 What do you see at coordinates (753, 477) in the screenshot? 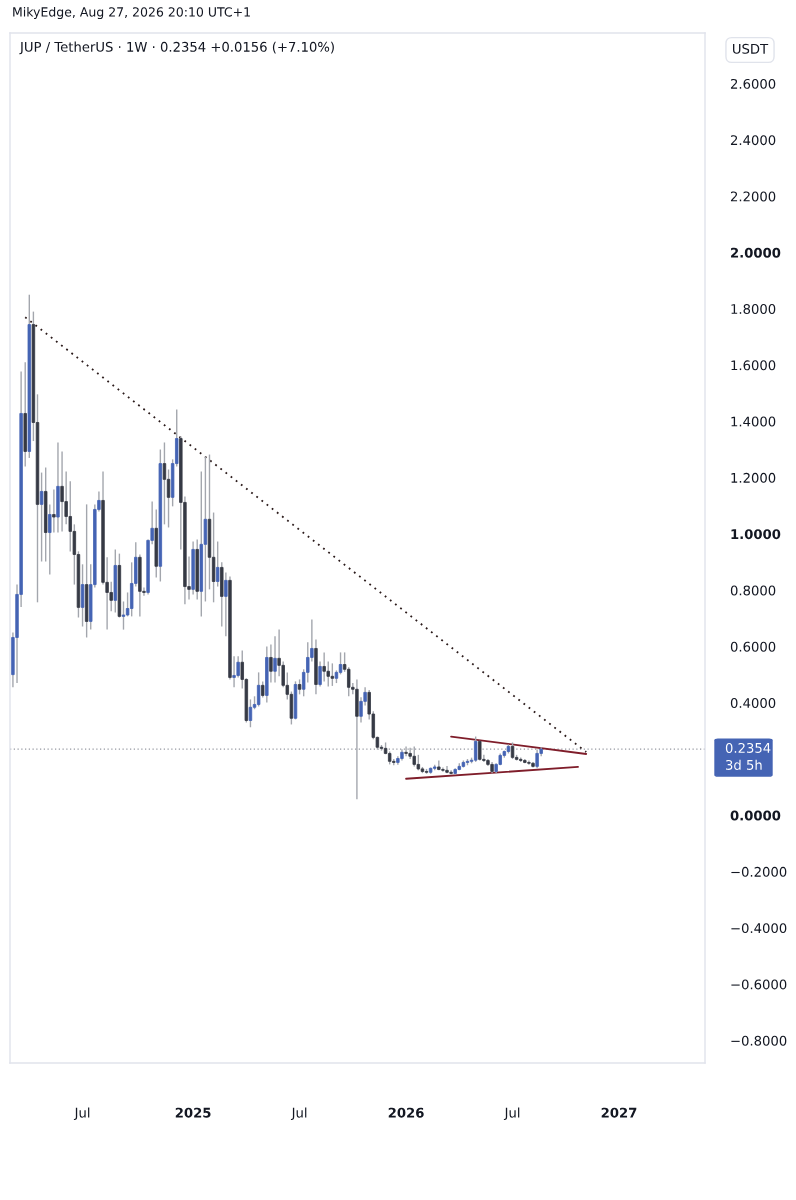
I see `y-tick-label: 1.2000` at bounding box center [753, 477].